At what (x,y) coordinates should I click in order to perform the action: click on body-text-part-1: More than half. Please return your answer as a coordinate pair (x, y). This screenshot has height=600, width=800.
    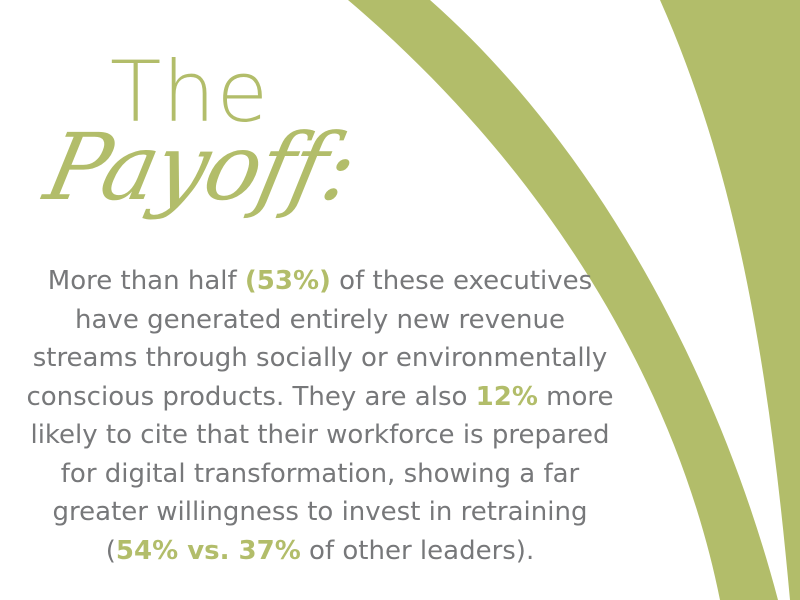
    Looking at the image, I should click on (146, 281).